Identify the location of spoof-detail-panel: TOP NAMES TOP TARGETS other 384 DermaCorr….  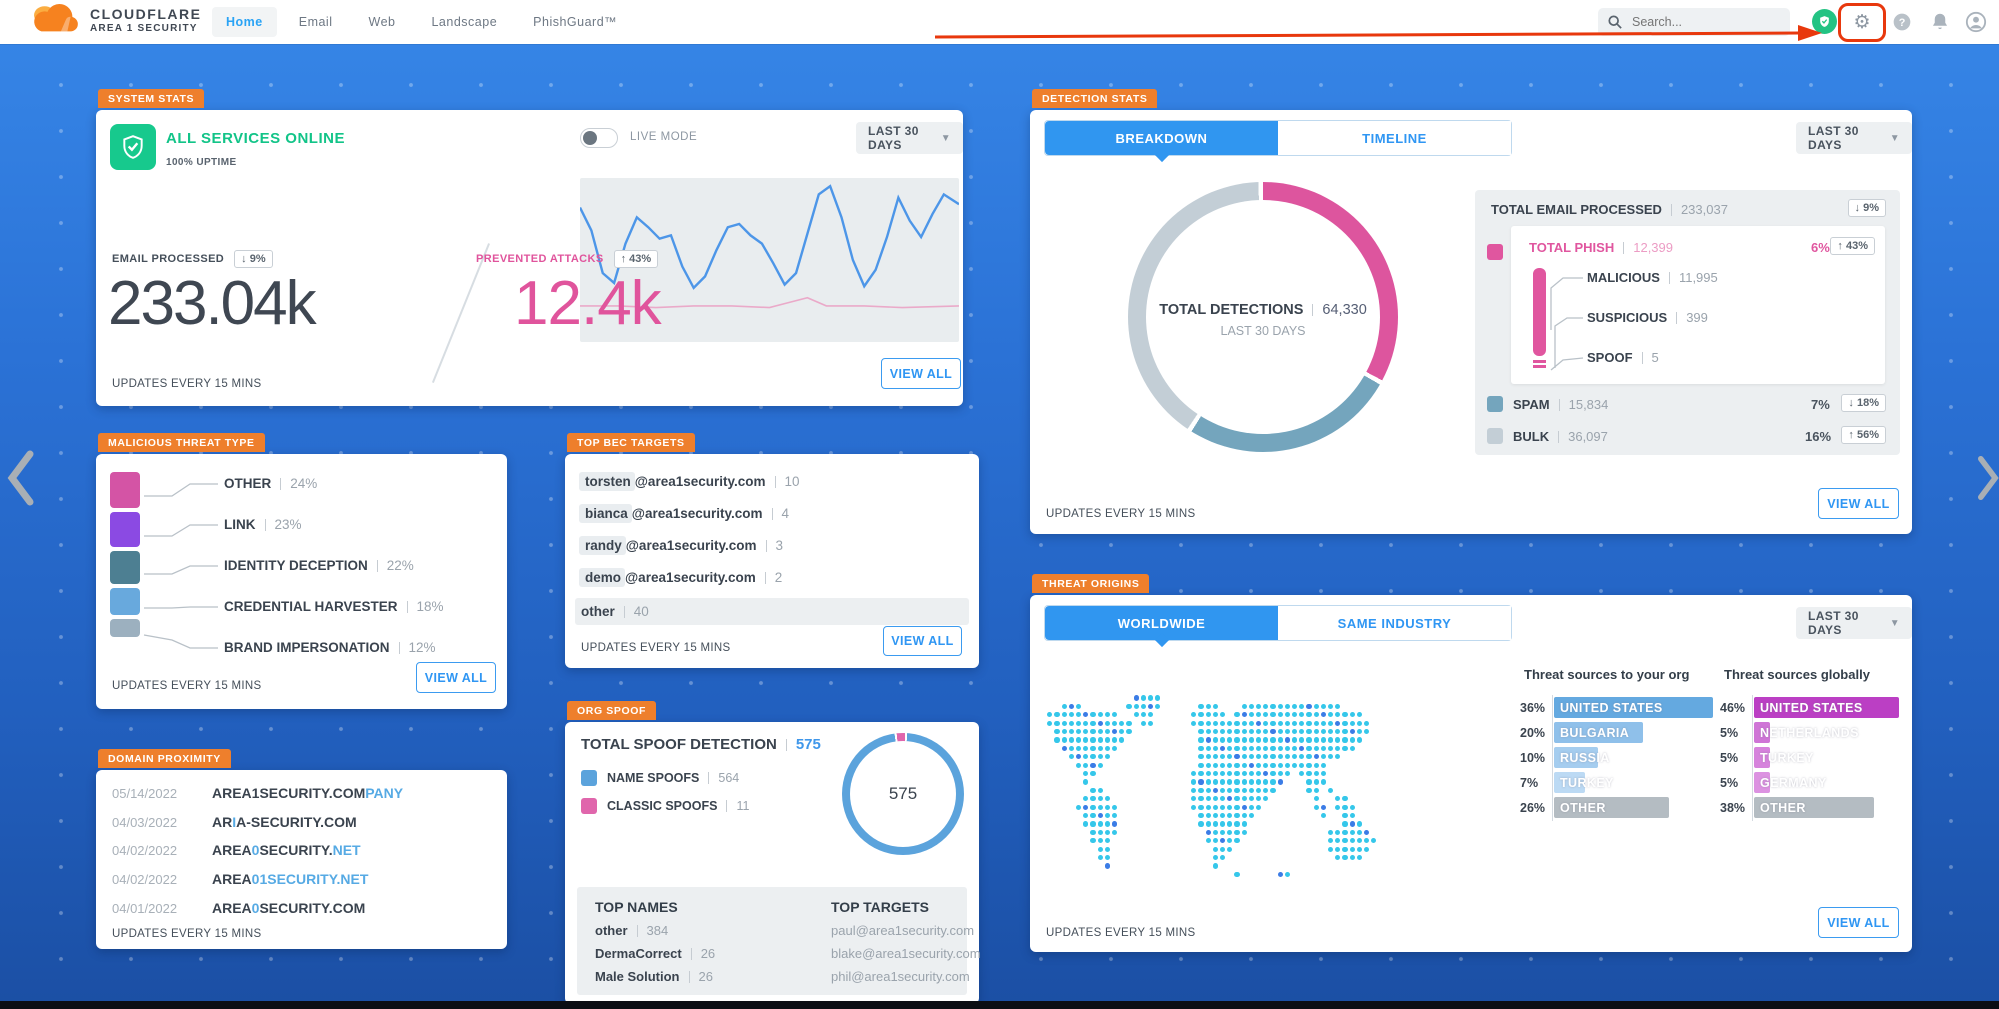
(779, 941).